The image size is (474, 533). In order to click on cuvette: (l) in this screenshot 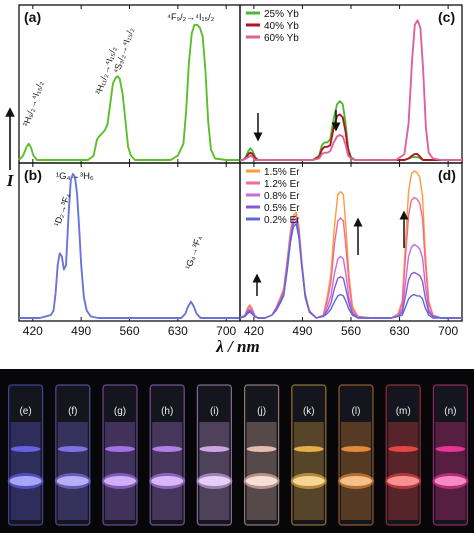, I will do `click(356, 455)`.